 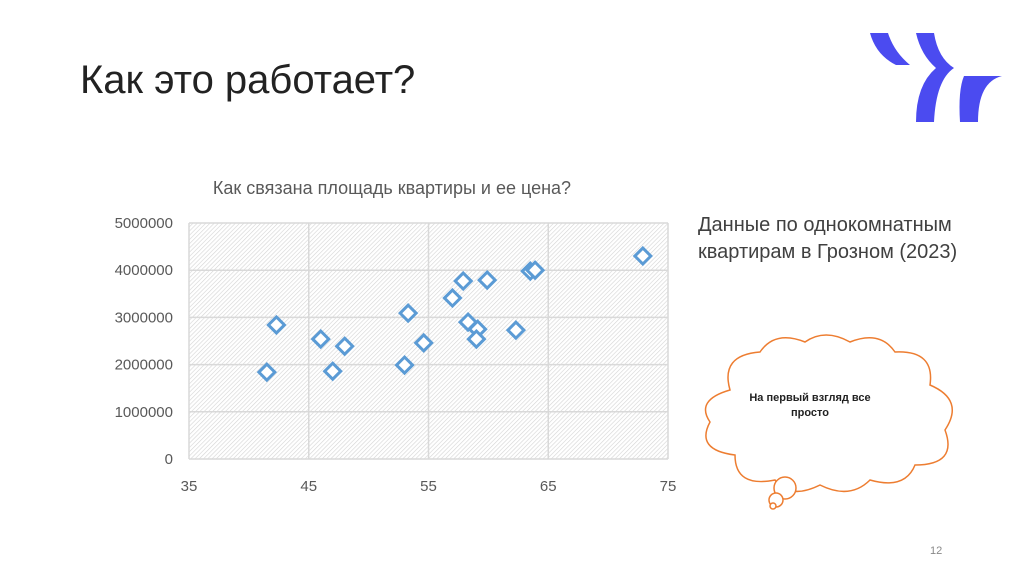 What do you see at coordinates (428, 486) in the screenshot?
I see `x-tick-label: 55` at bounding box center [428, 486].